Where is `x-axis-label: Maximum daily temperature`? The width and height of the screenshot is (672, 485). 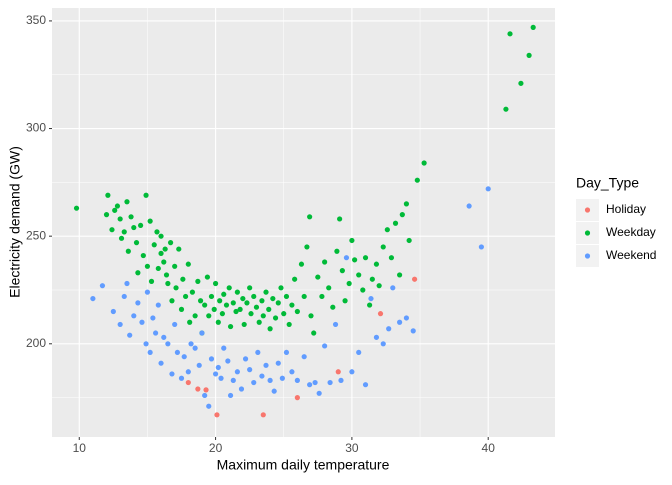 x-axis-label: Maximum daily temperature is located at coordinates (303, 465).